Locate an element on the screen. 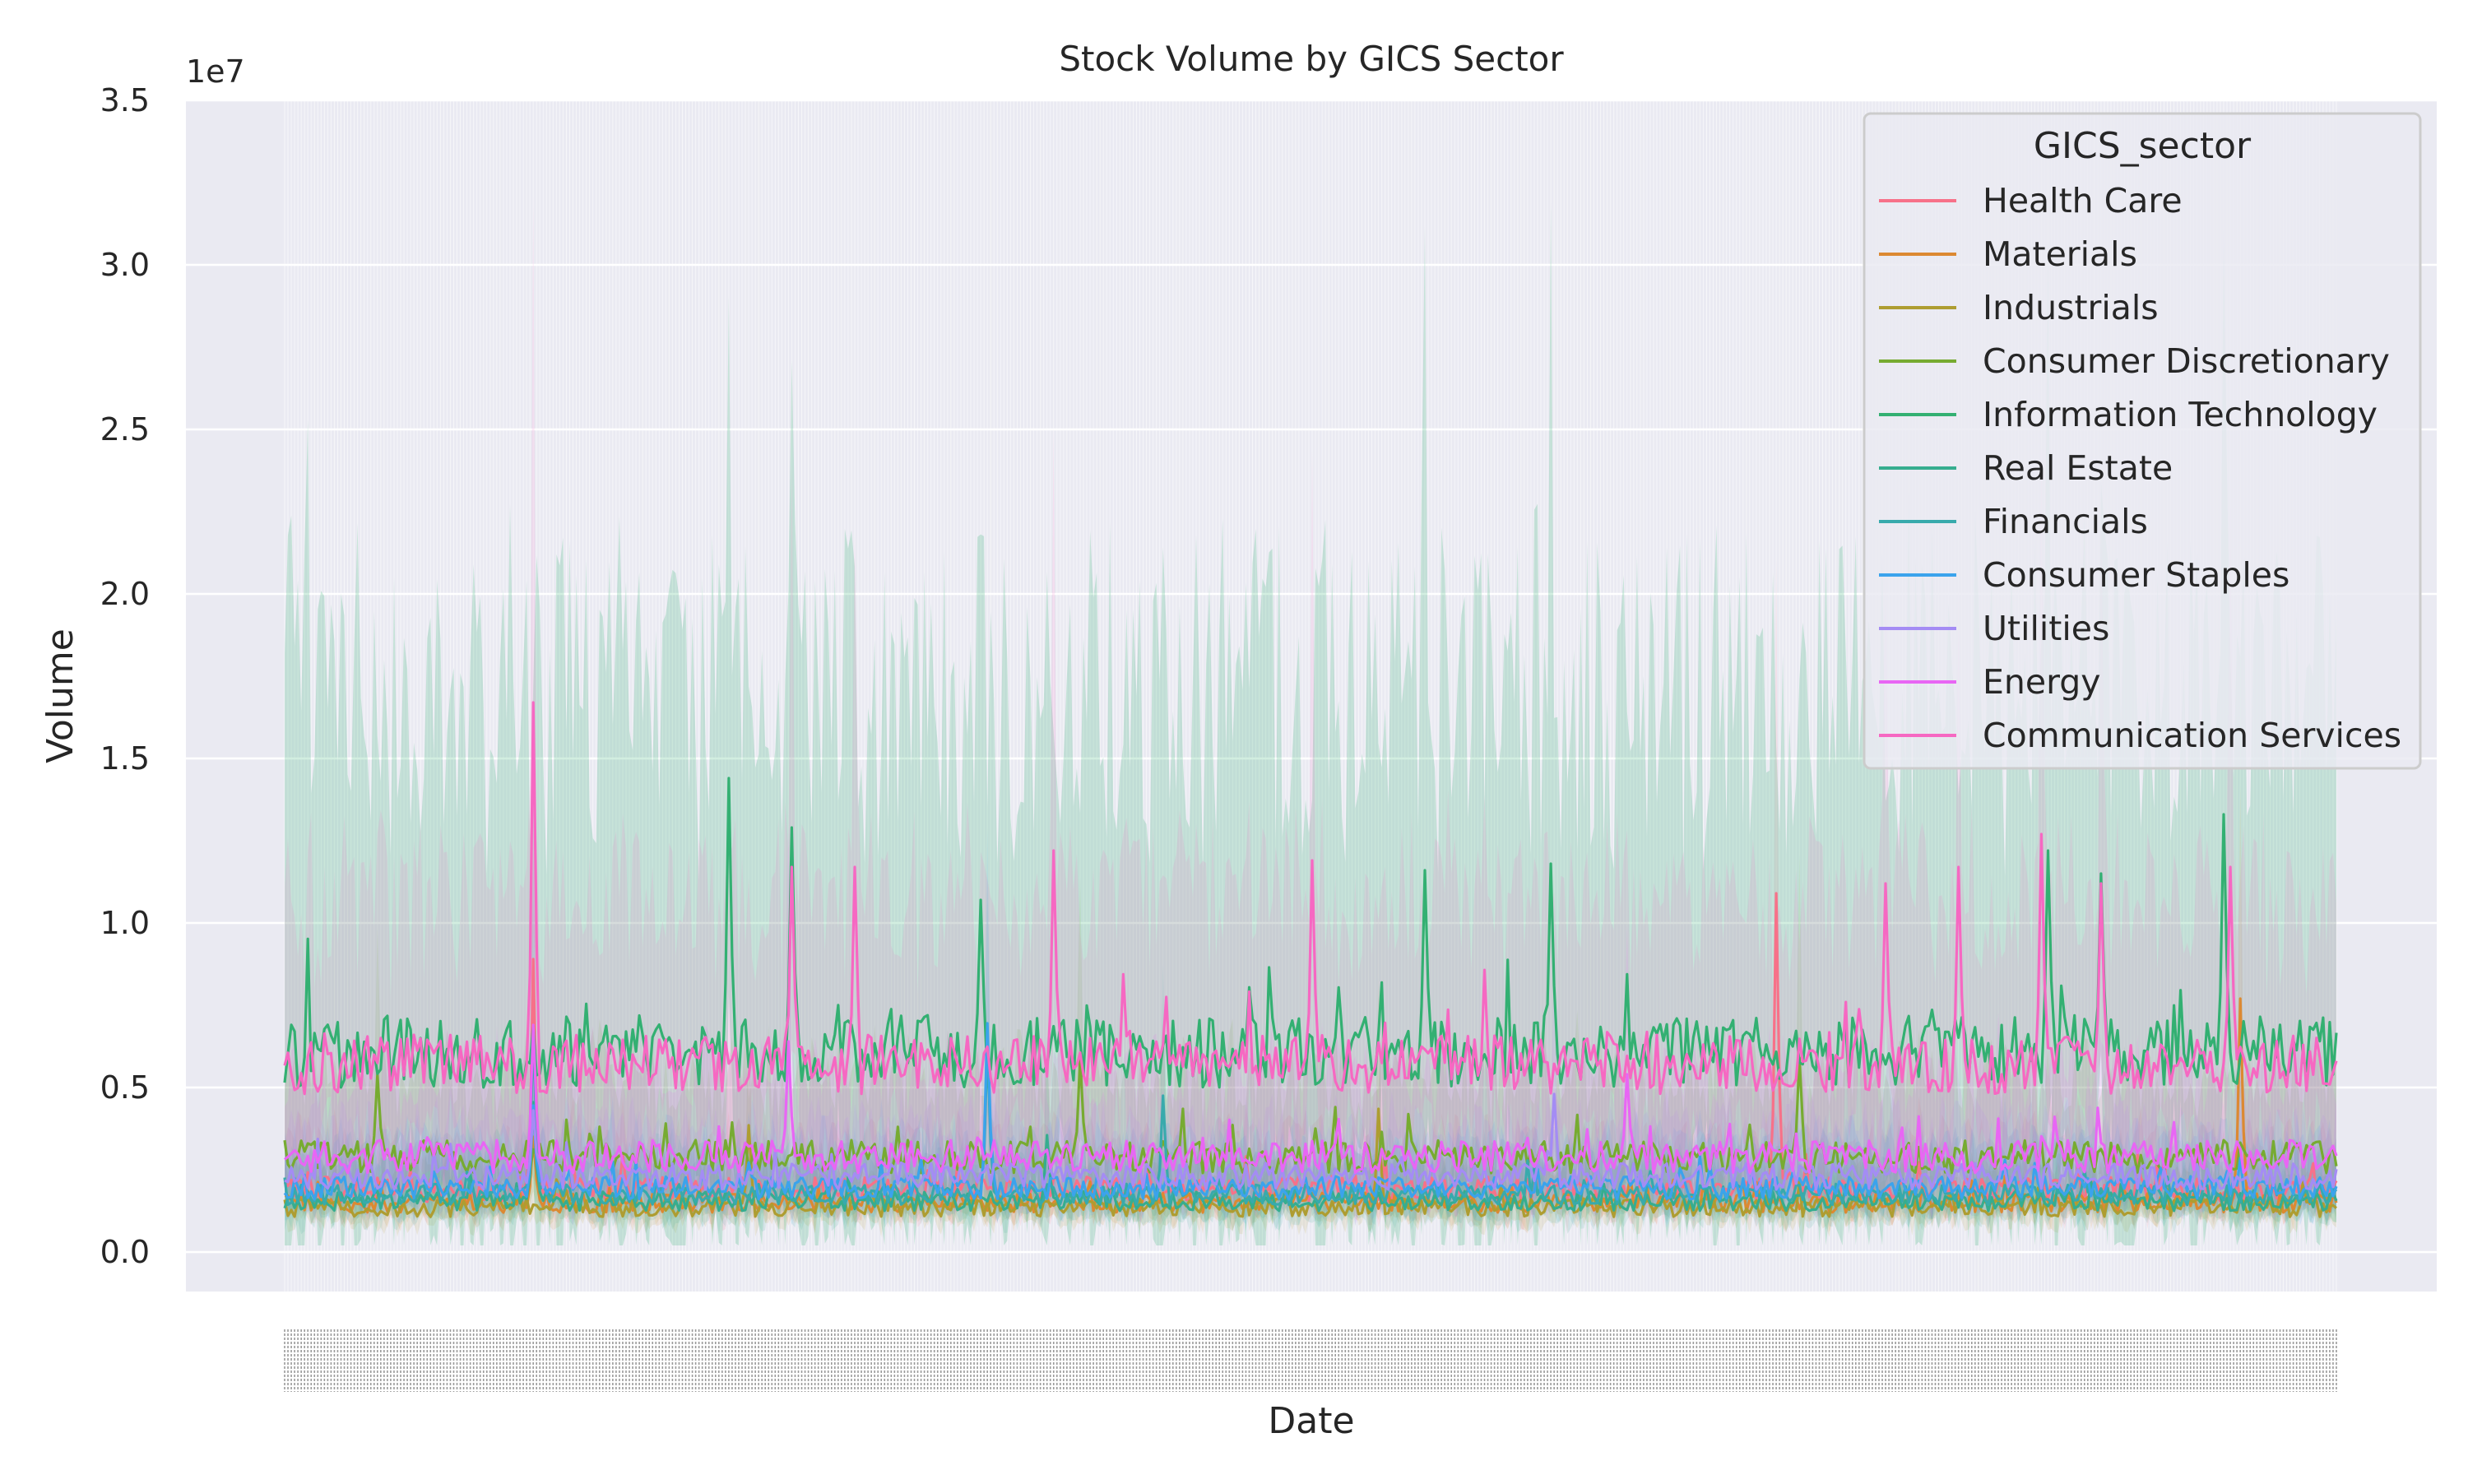  y-tick-labels: 0.0 0.5 1.0 1.5 2.0 2.5 3.0 3.5 is located at coordinates (125, 676).